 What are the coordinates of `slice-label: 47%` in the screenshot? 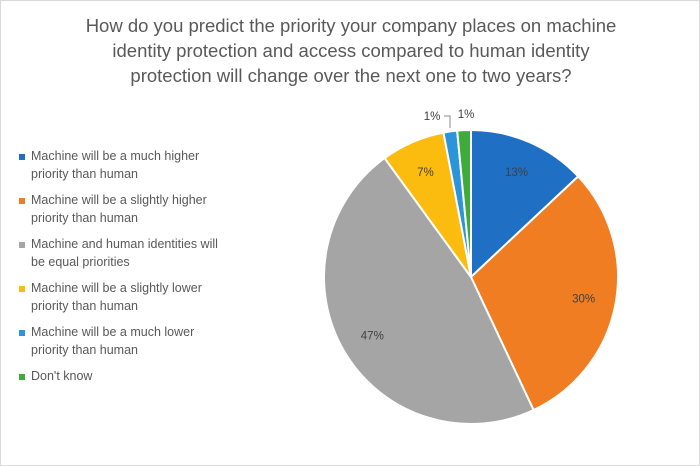 It's located at (372, 336).